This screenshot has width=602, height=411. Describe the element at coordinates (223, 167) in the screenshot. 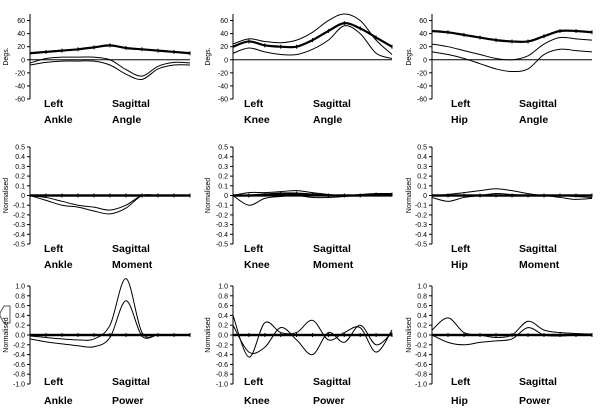

I see `y-tick-label: 0.3` at that location.